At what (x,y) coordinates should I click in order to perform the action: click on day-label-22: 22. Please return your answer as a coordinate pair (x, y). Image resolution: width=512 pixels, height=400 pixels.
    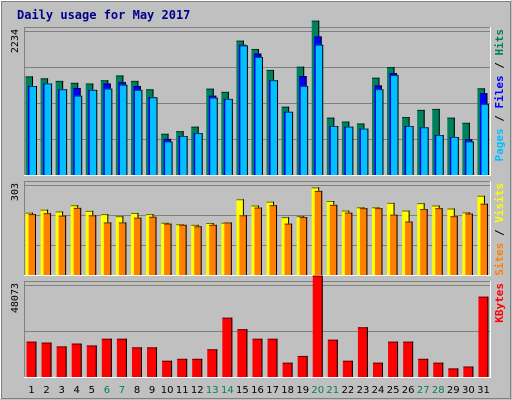
    Looking at the image, I should click on (348, 390).